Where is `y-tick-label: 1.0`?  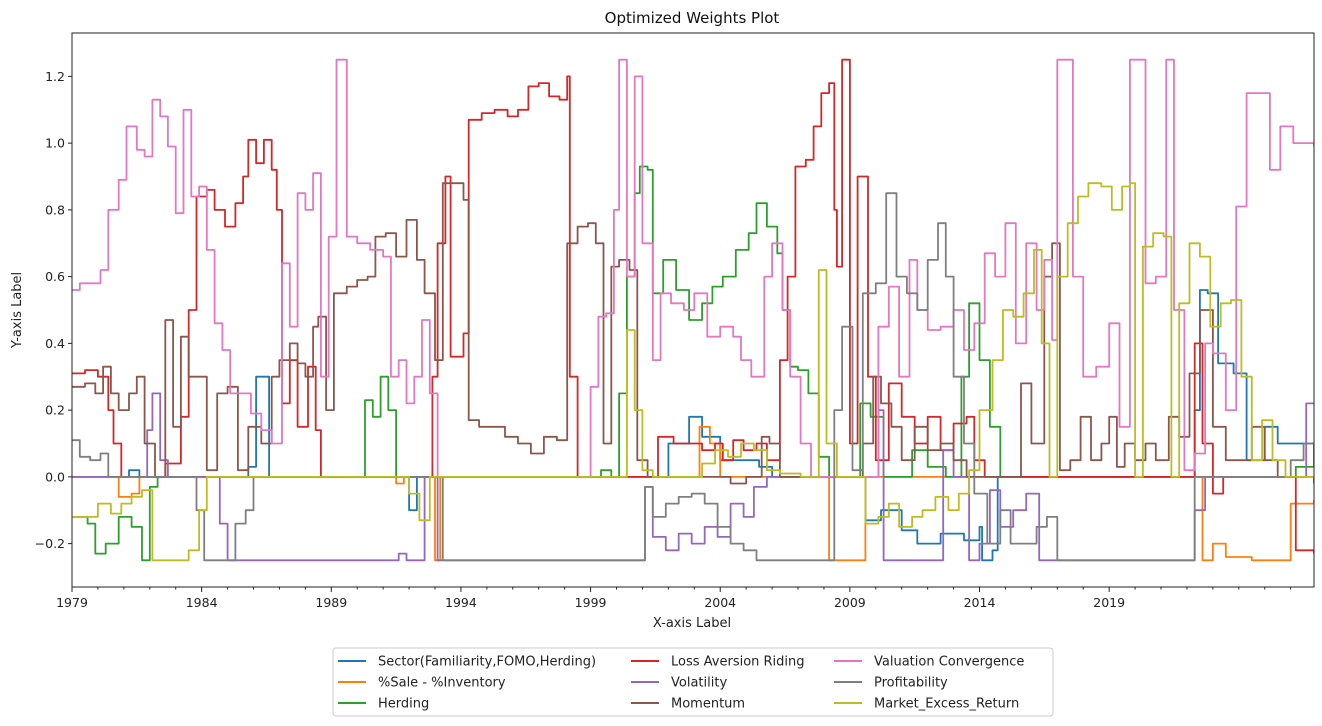
y-tick-label: 1.0 is located at coordinates (55, 143).